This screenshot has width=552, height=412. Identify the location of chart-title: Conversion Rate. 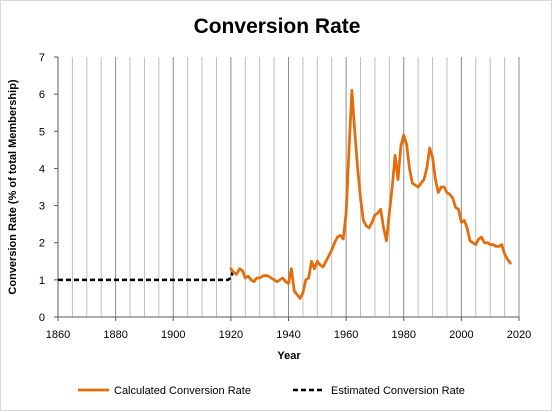
(277, 26).